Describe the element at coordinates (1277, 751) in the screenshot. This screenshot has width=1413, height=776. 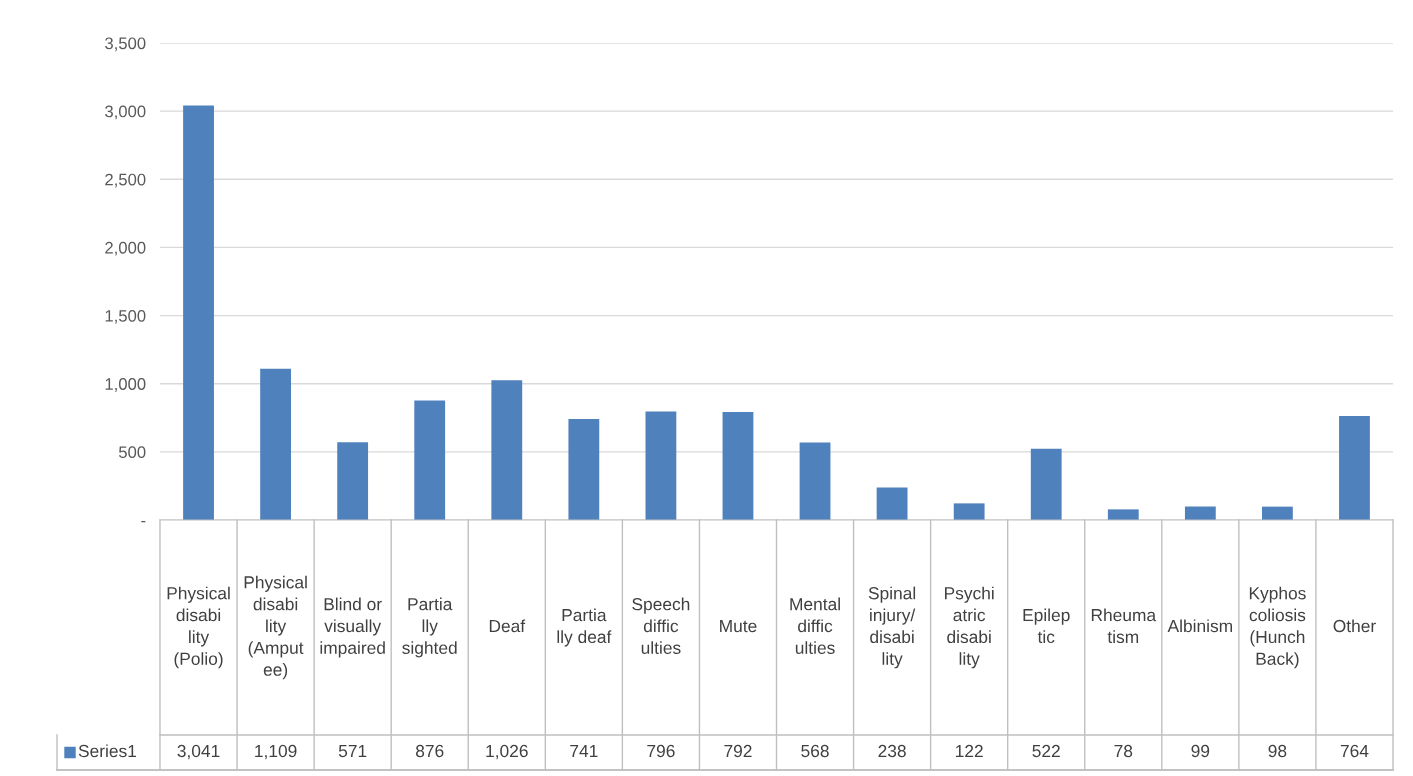
I see `data-label: 98` at that location.